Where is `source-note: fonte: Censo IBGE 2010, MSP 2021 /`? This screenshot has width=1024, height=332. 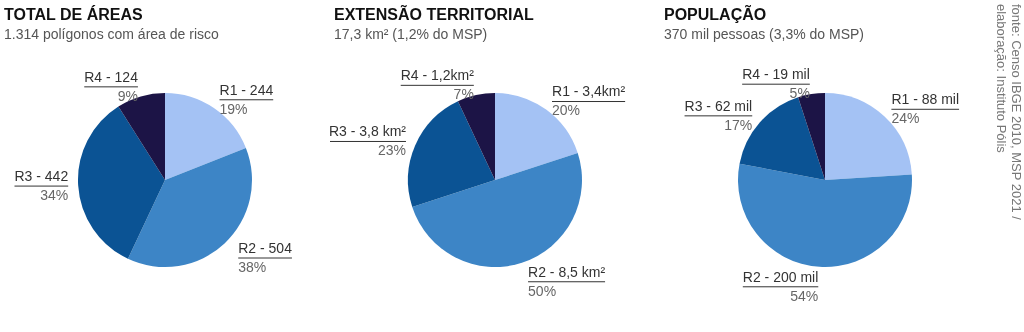
source-note: fonte: Censo IBGE 2010, MSP 2021 / is located at coordinates (1016, 112).